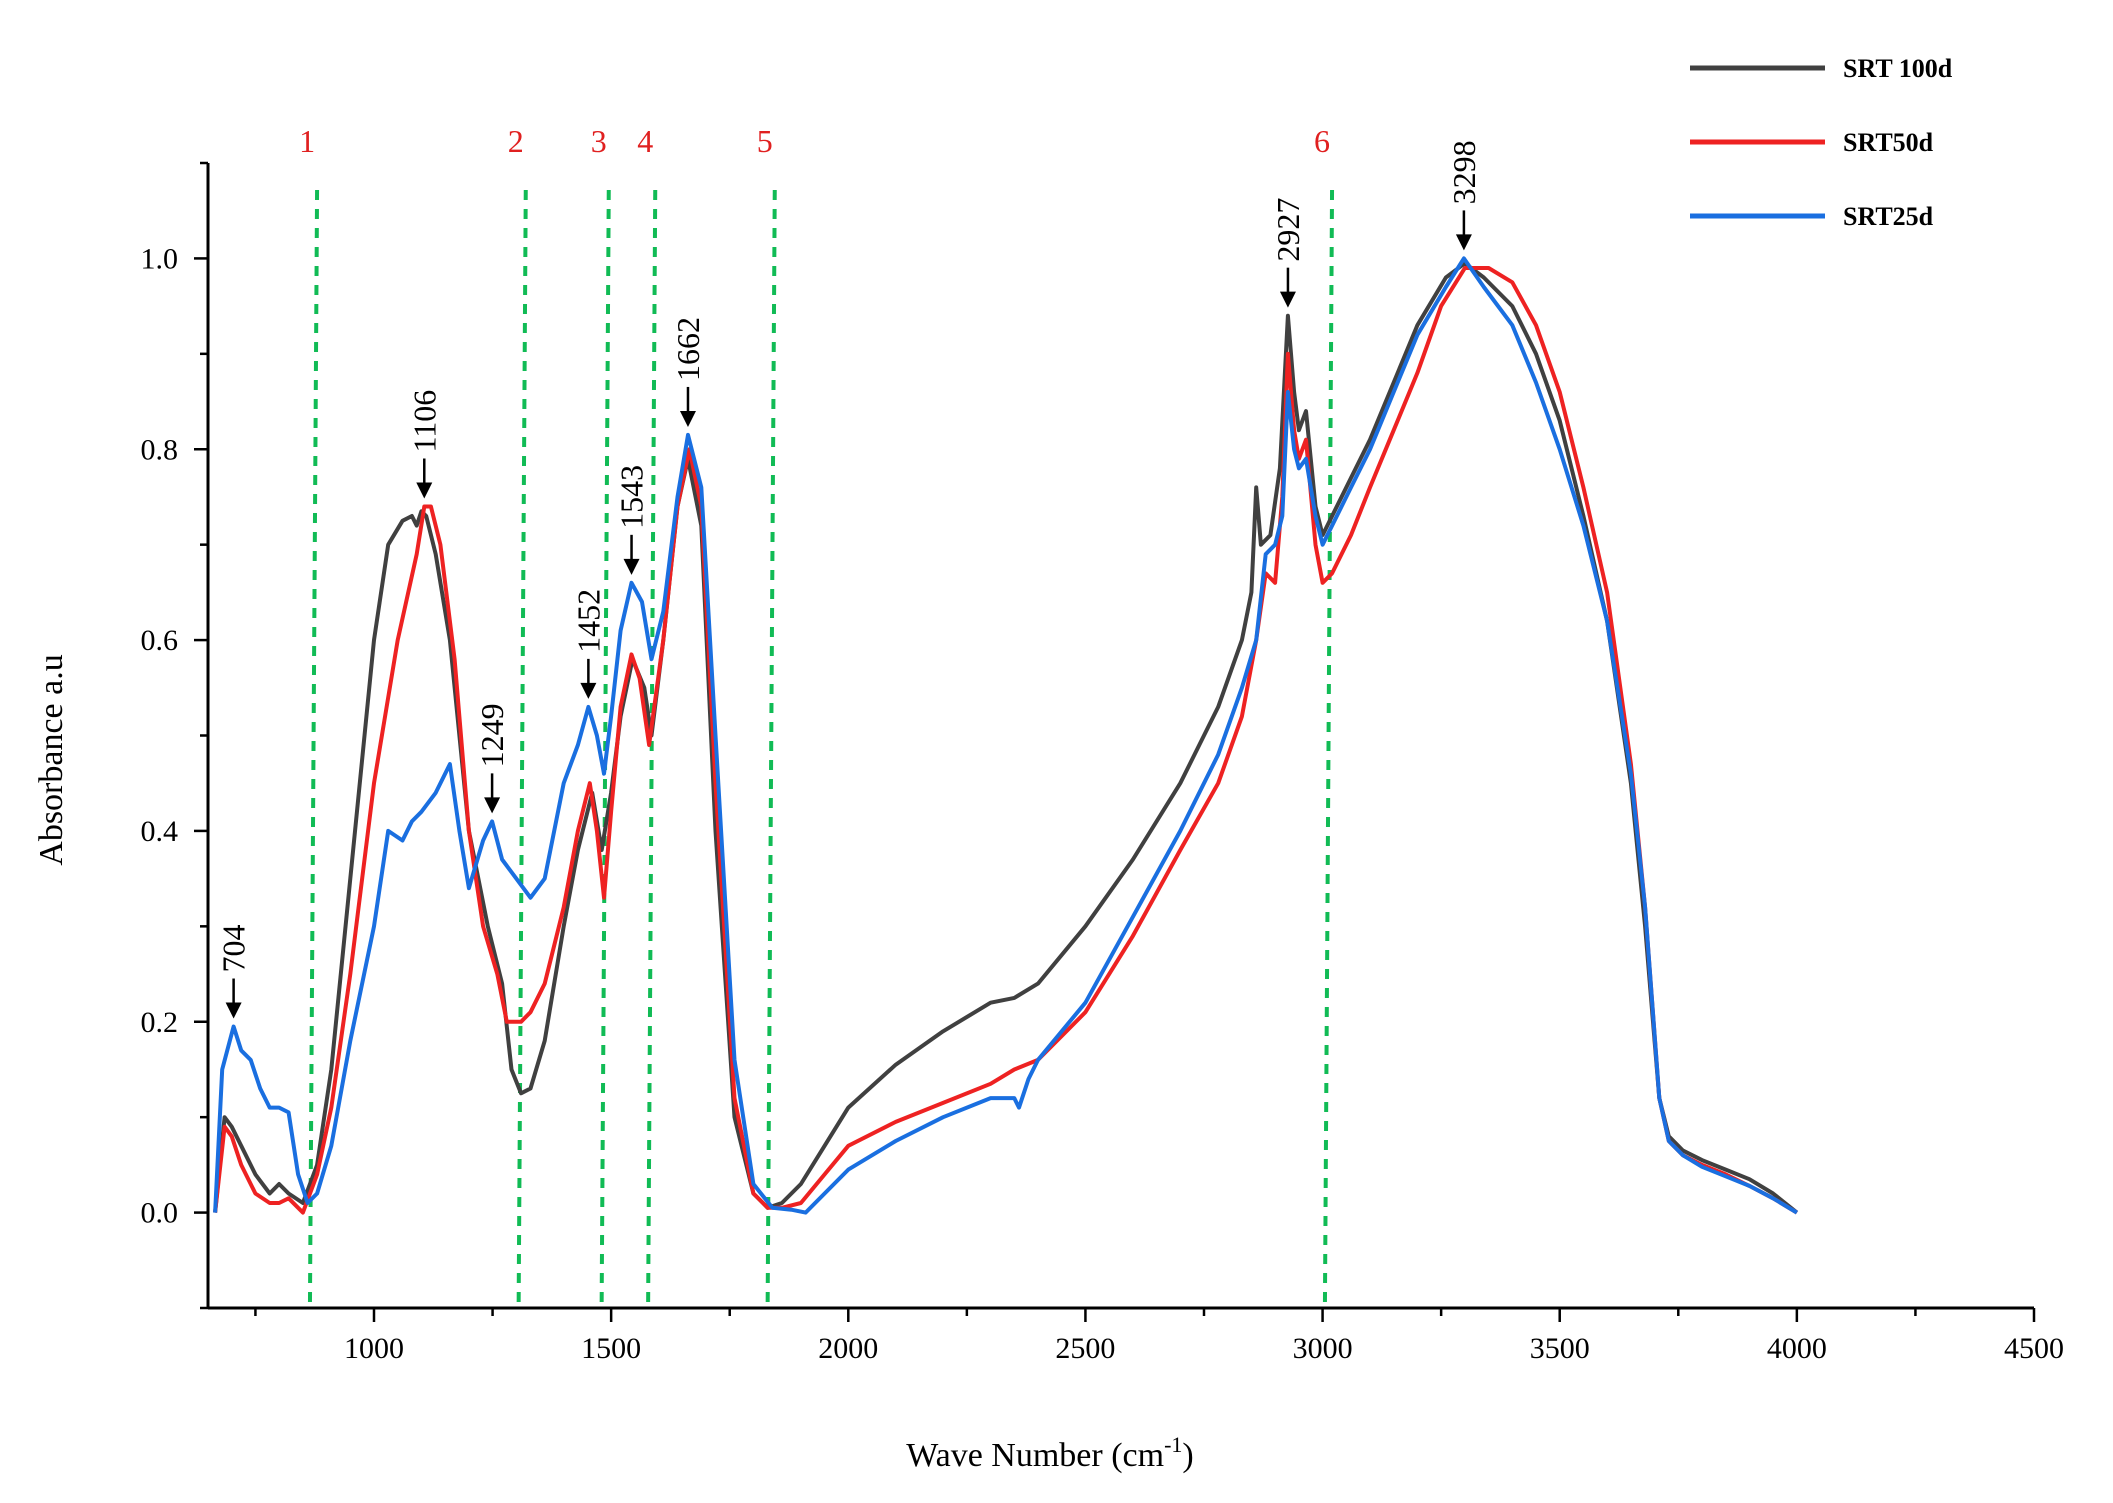  What do you see at coordinates (492, 735) in the screenshot?
I see `peak-label: 1249` at bounding box center [492, 735].